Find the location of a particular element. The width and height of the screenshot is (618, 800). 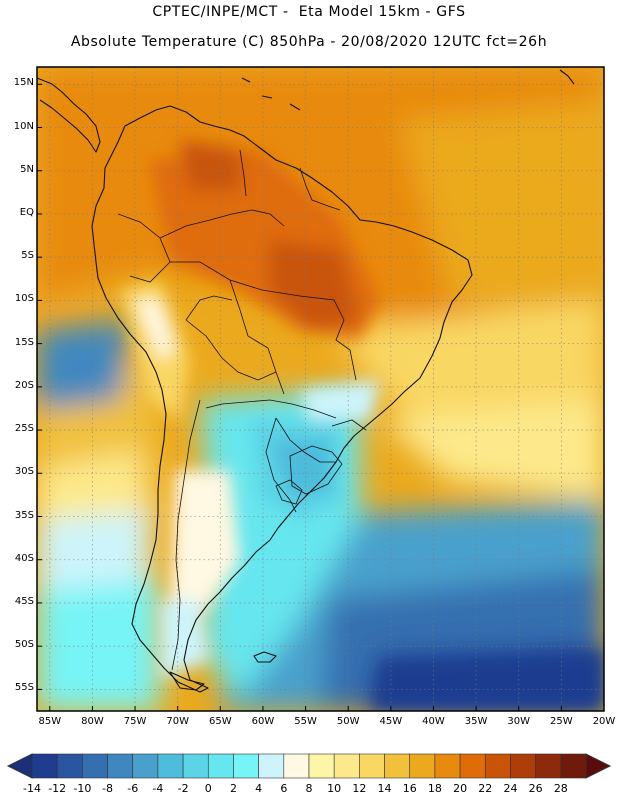

colorbar-label: 12 is located at coordinates (359, 788).